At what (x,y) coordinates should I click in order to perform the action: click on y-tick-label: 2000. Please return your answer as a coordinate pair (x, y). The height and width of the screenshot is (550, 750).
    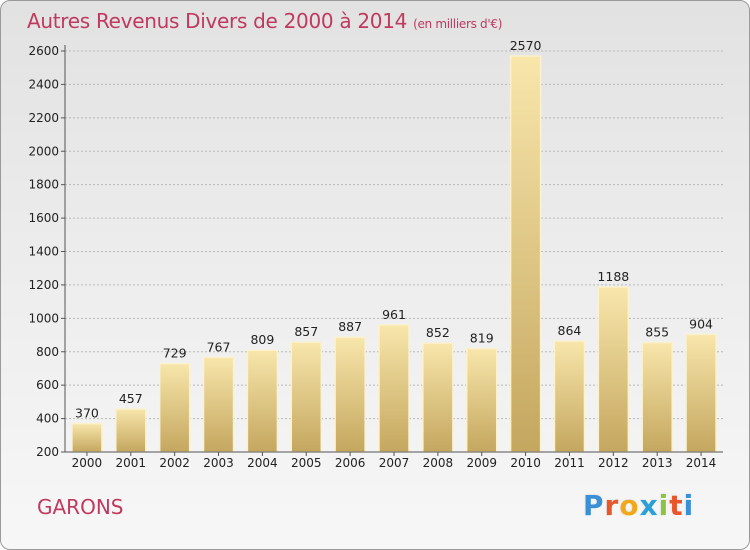
    Looking at the image, I should click on (43, 151).